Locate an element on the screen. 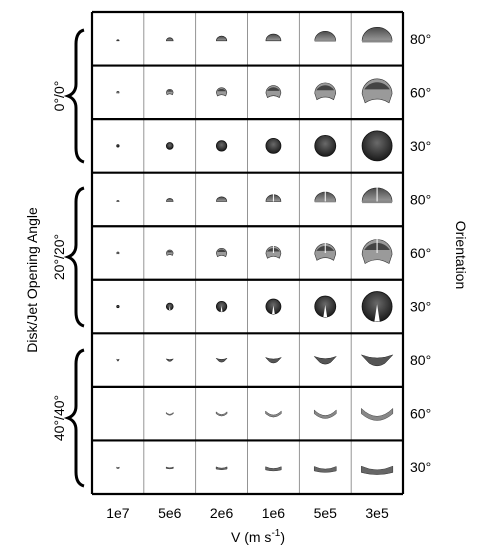  right-axis-title: Orientation is located at coordinates (461, 255).